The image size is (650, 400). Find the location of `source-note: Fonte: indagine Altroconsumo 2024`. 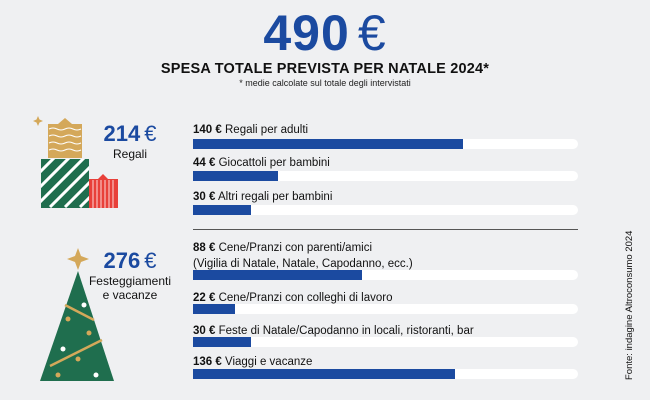

source-note: Fonte: indagine Altroconsumo 2024 is located at coordinates (629, 305).